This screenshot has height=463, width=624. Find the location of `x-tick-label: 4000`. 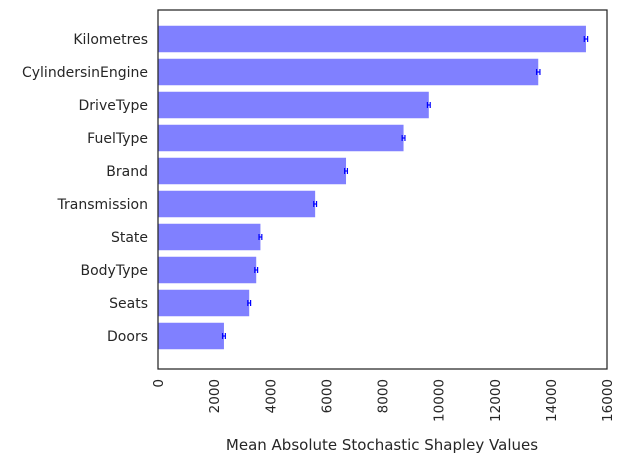

x-tick-label: 4000 is located at coordinates (271, 396).